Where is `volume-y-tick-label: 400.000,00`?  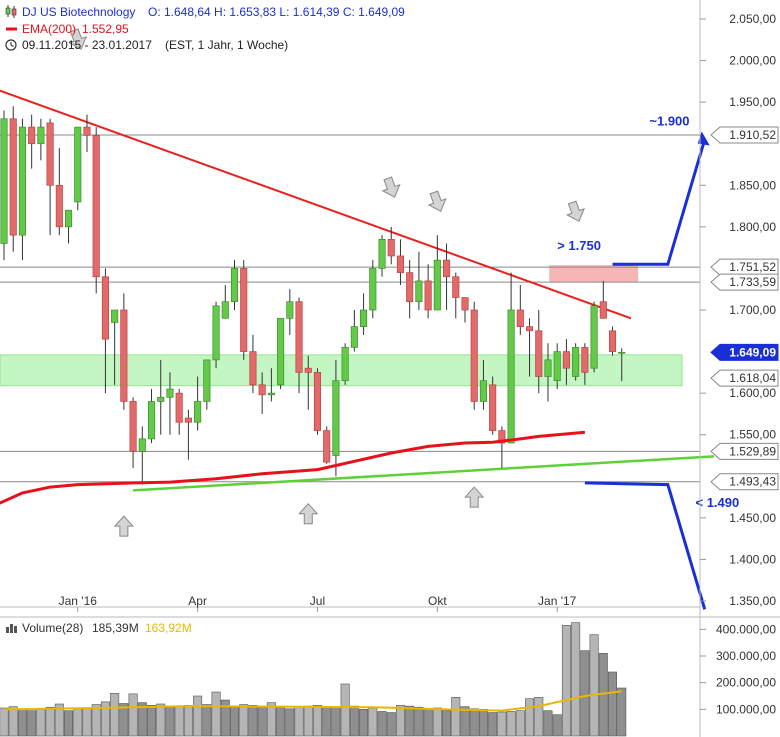
volume-y-tick-label: 400.000,00 is located at coordinates (746, 629).